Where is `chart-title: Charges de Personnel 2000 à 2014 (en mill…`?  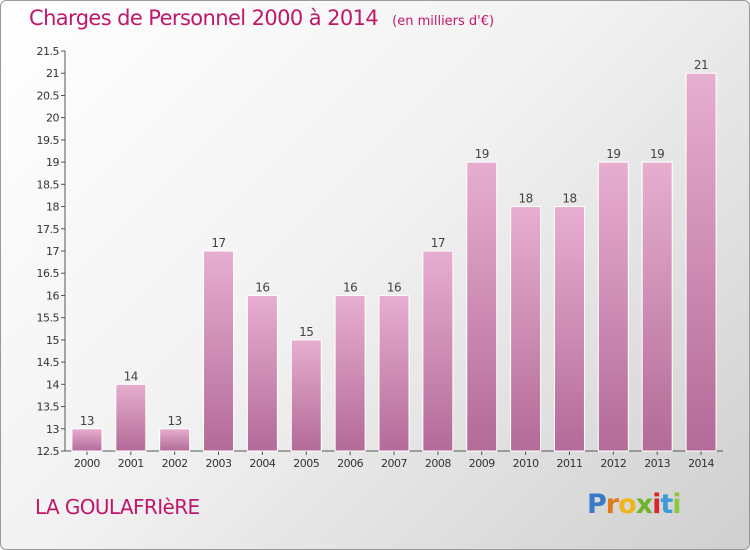 chart-title: Charges de Personnel 2000 à 2014 (en mill… is located at coordinates (261, 18).